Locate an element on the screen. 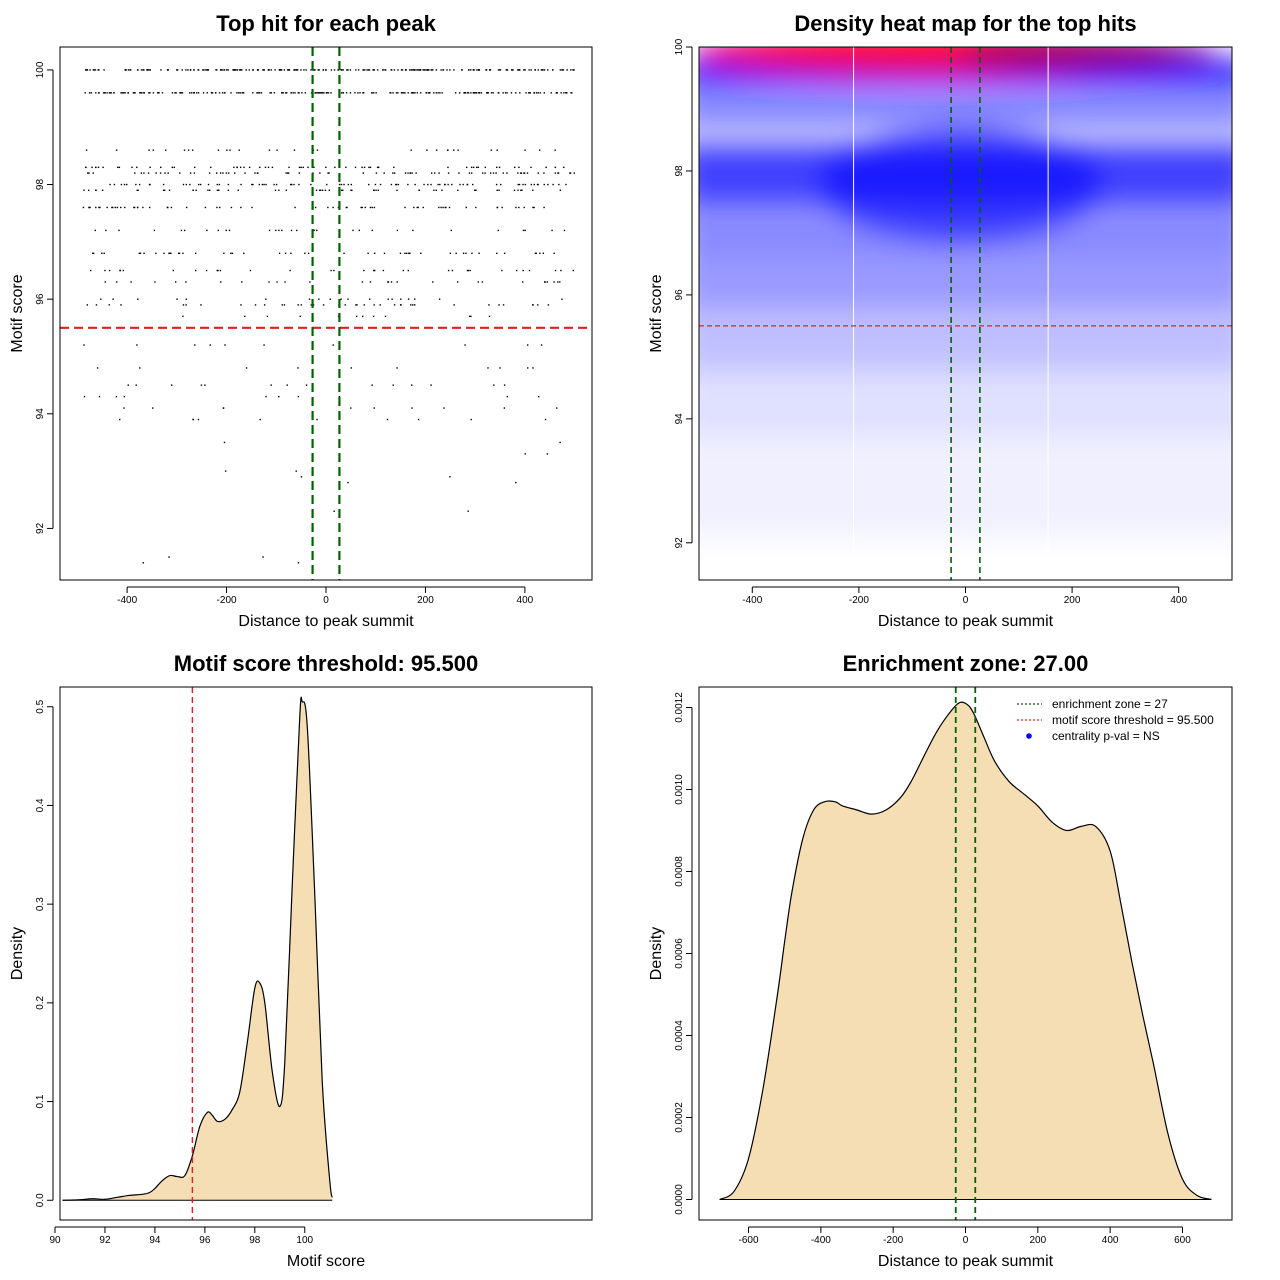  x-tick-label: -600 is located at coordinates (749, 1240).